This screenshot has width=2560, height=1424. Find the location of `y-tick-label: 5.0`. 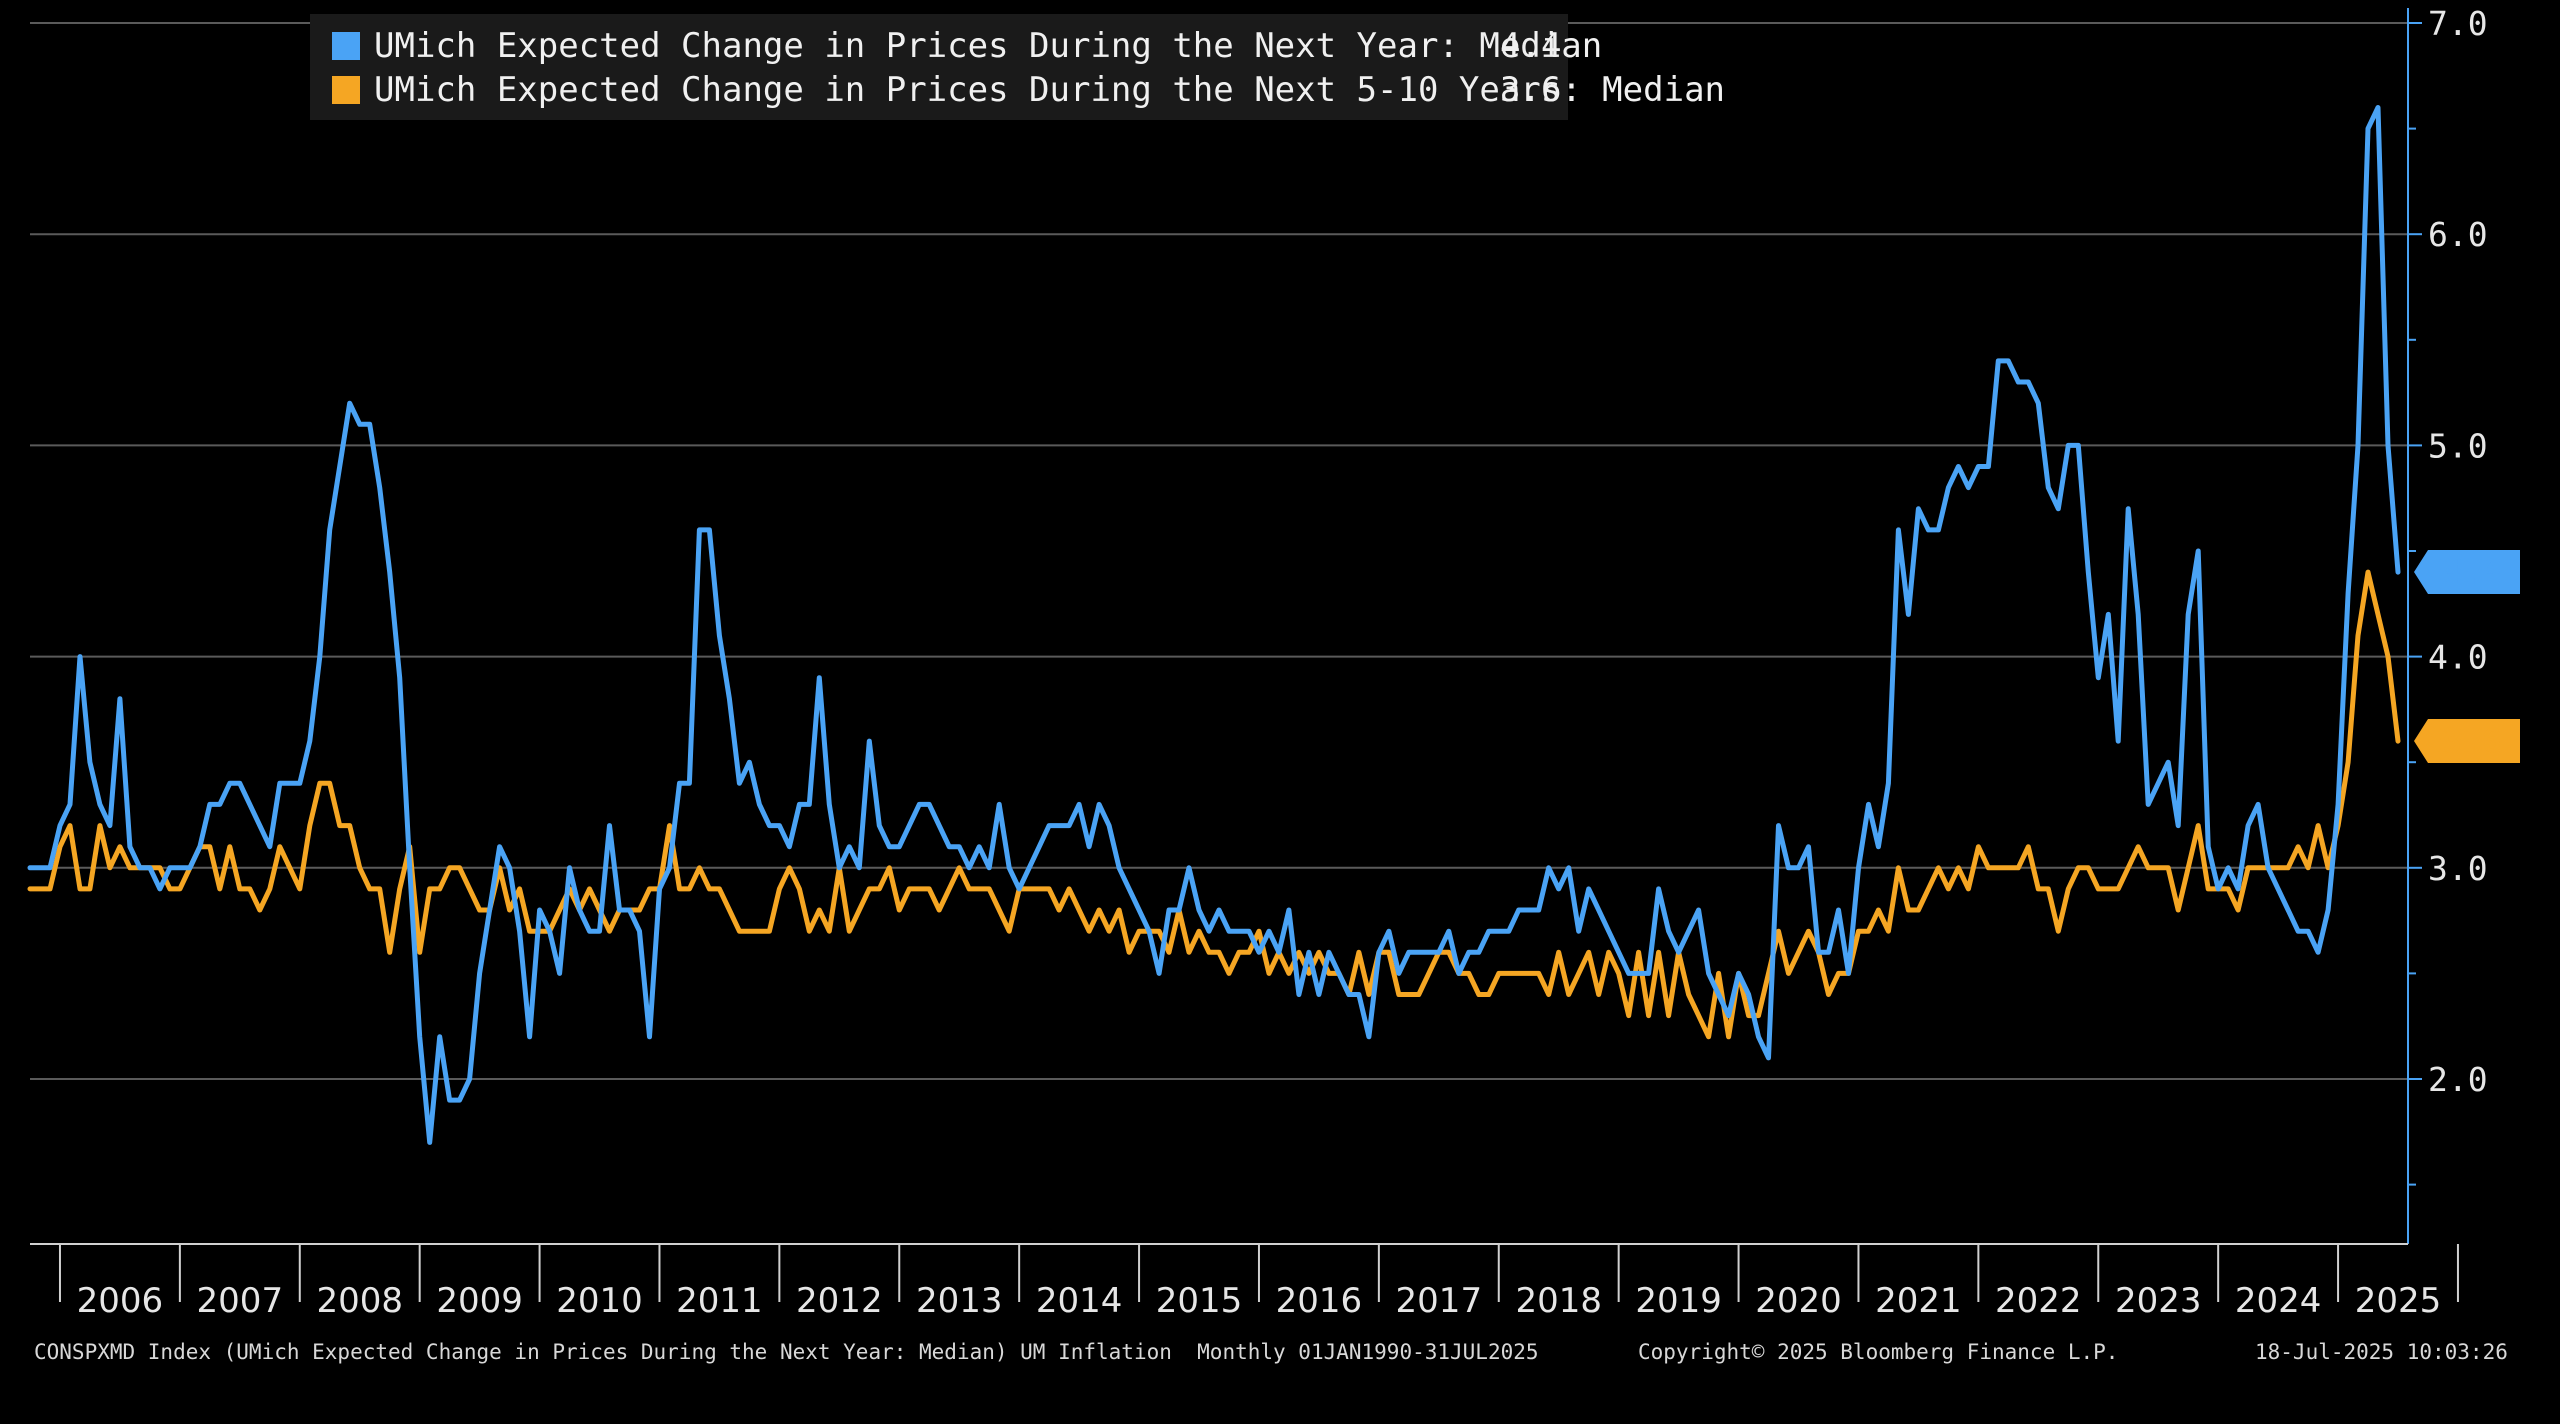

y-tick-label: 5.0 is located at coordinates (2458, 445).